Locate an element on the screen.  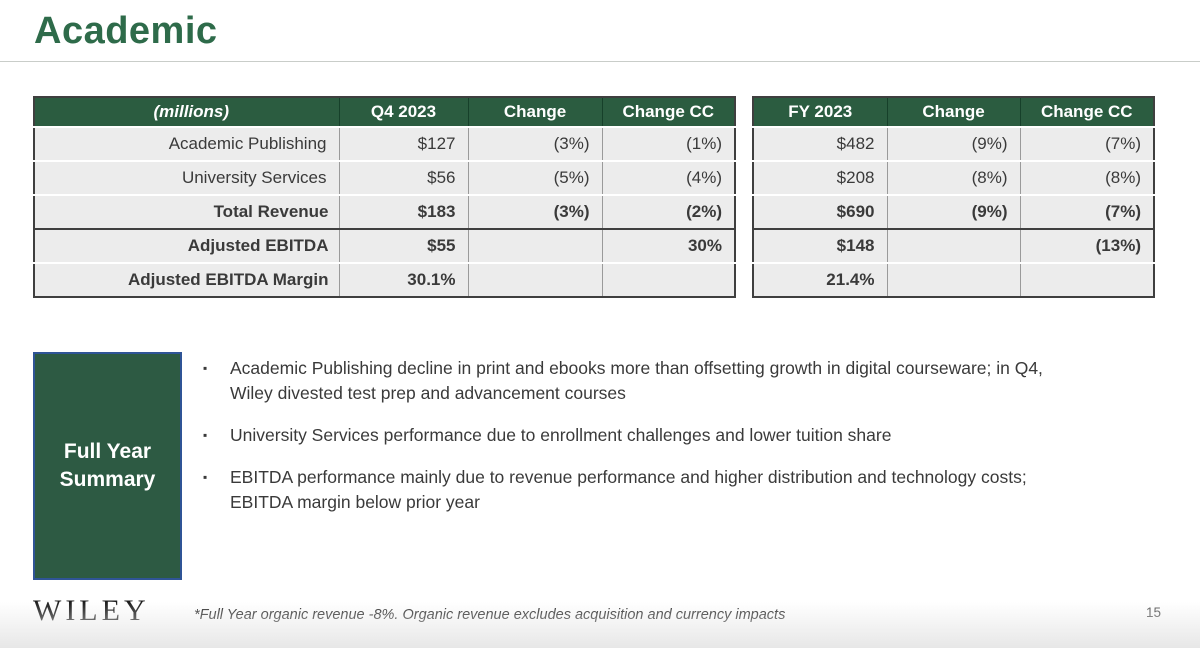
cell-q4-value: $183 is located at coordinates (403, 211).